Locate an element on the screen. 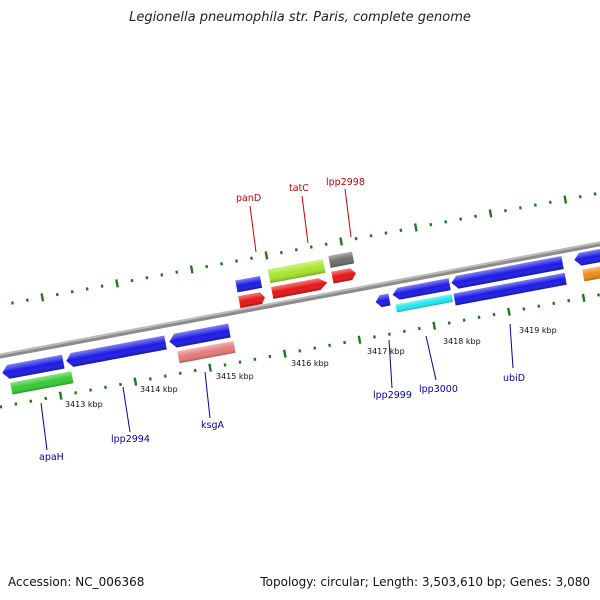 Image resolution: width=600 pixels, height=600 pixels. gene-label-ubid: ubiD is located at coordinates (514, 378).